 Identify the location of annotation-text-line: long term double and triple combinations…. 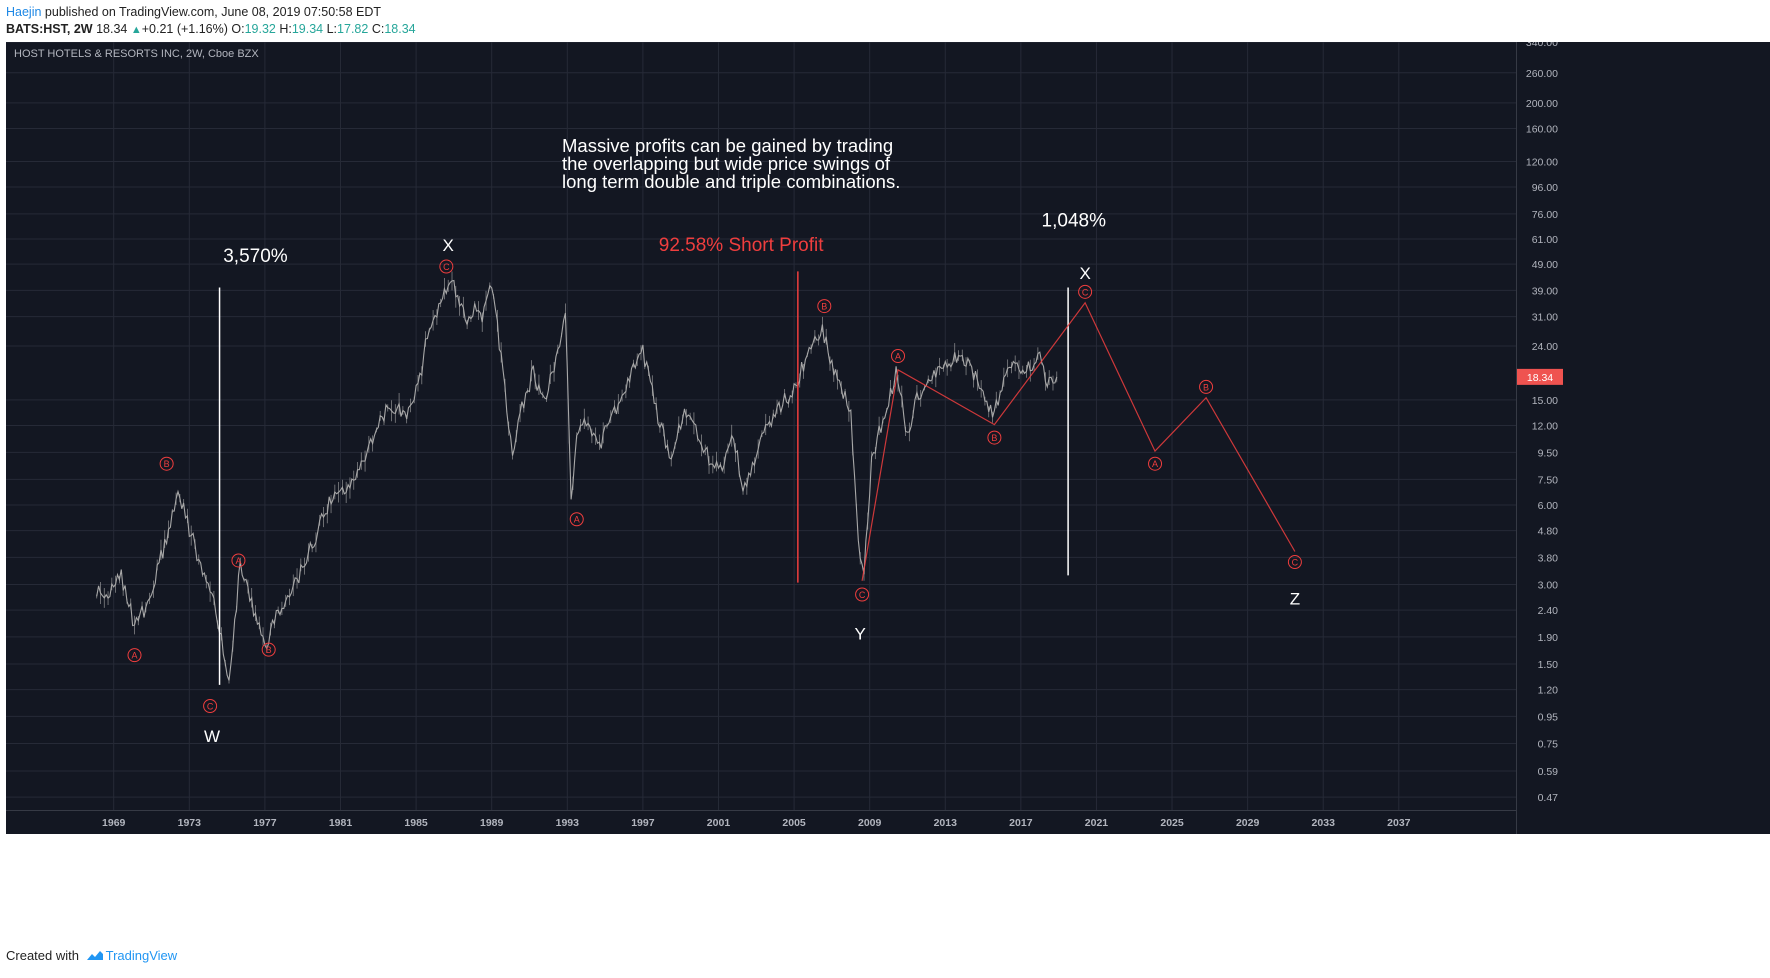
(731, 181).